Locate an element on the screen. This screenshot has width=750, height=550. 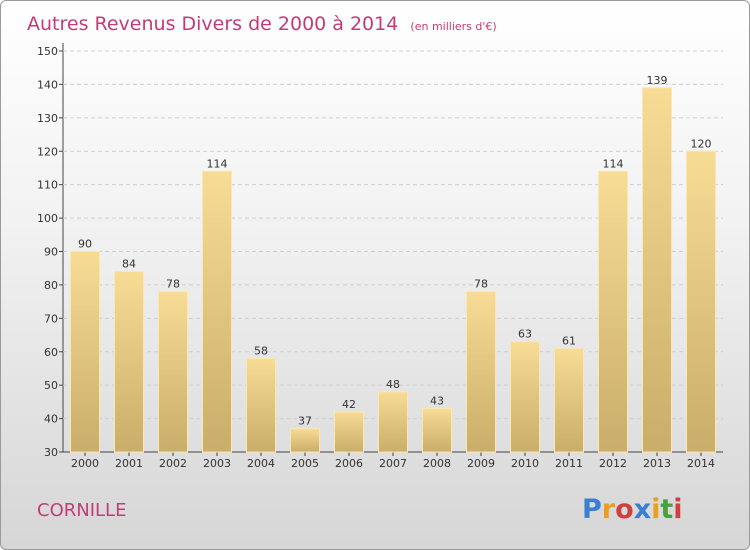
y-tick-label-80: 80 is located at coordinates (51, 285).